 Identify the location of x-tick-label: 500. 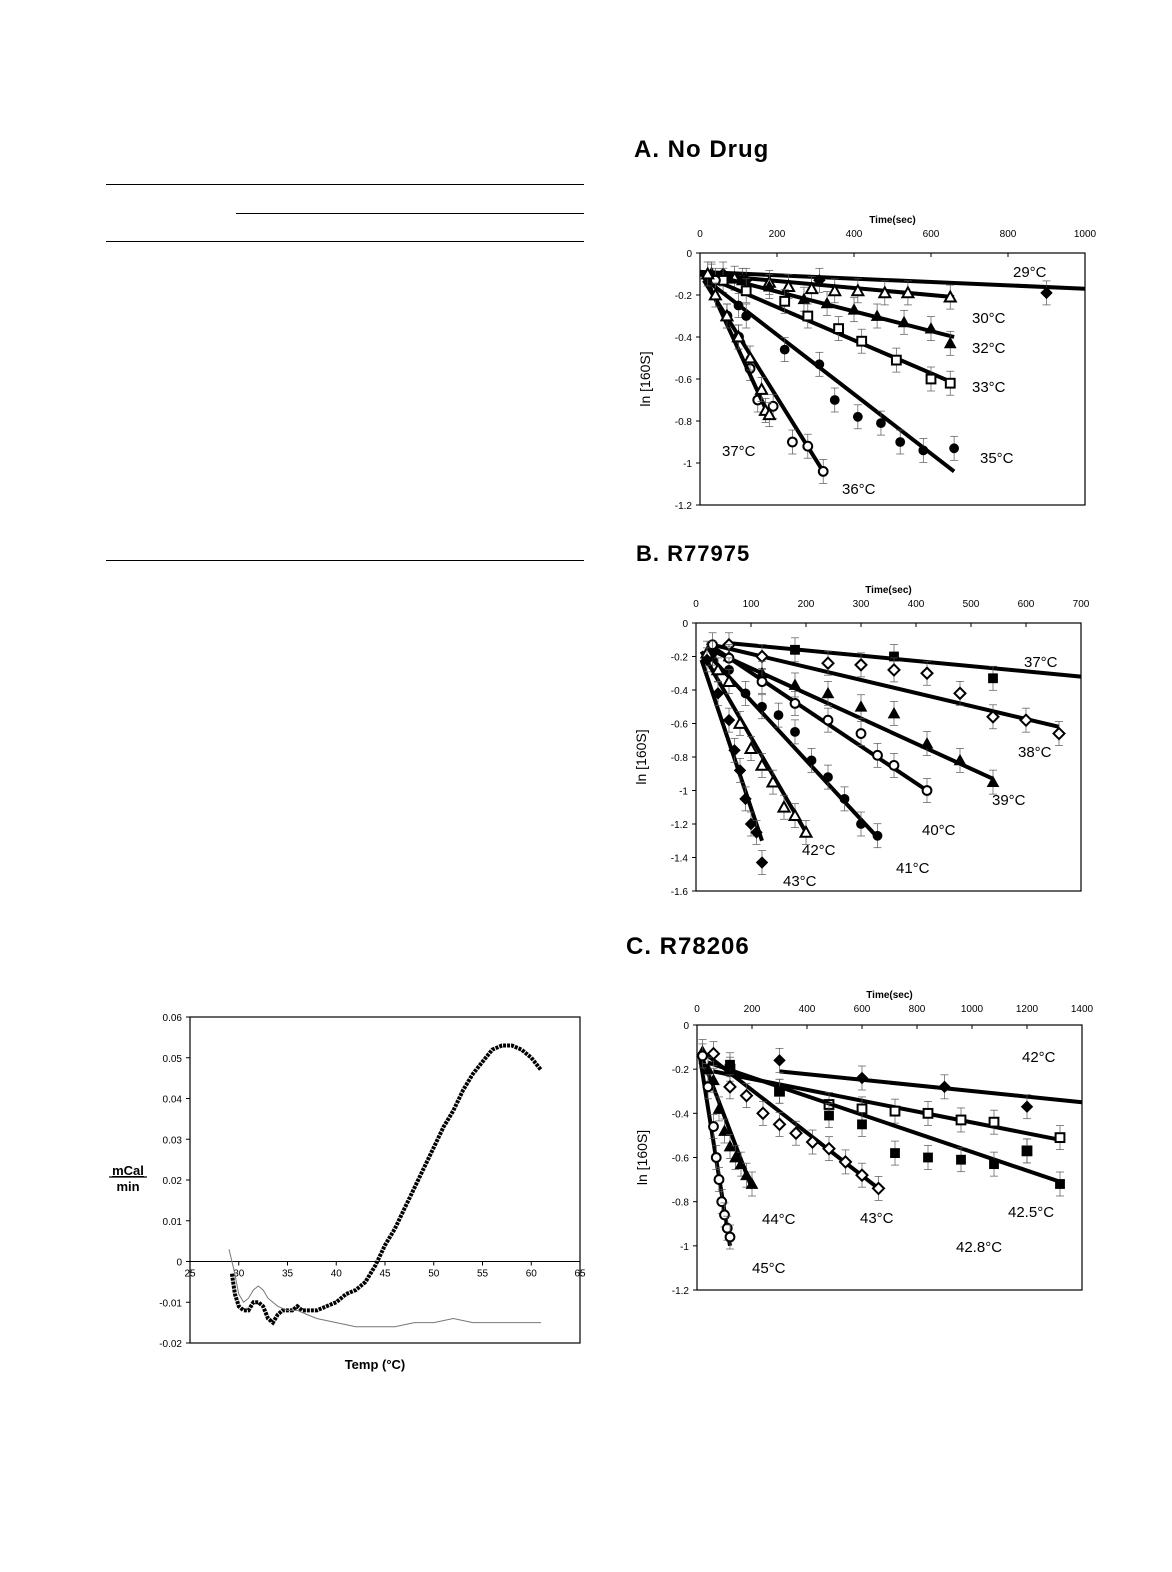
(971, 604).